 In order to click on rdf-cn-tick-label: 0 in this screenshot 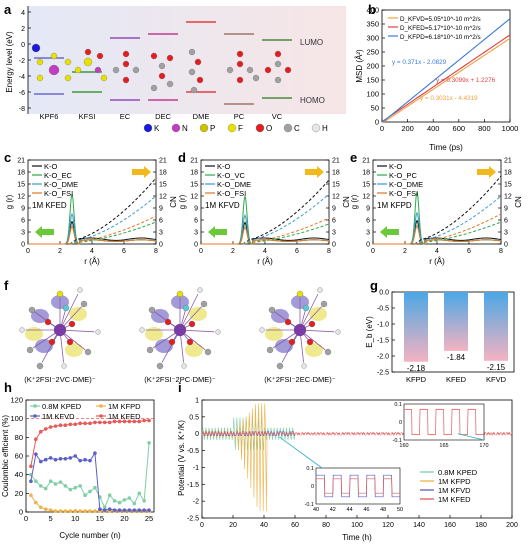, I will do `click(161, 245)`.